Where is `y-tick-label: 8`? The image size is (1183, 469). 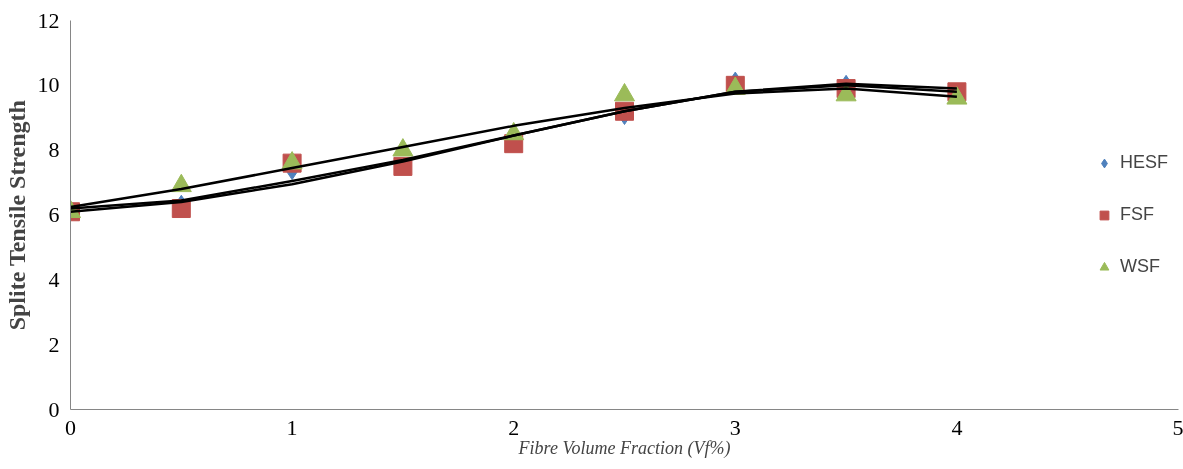 y-tick-label: 8 is located at coordinates (54, 150).